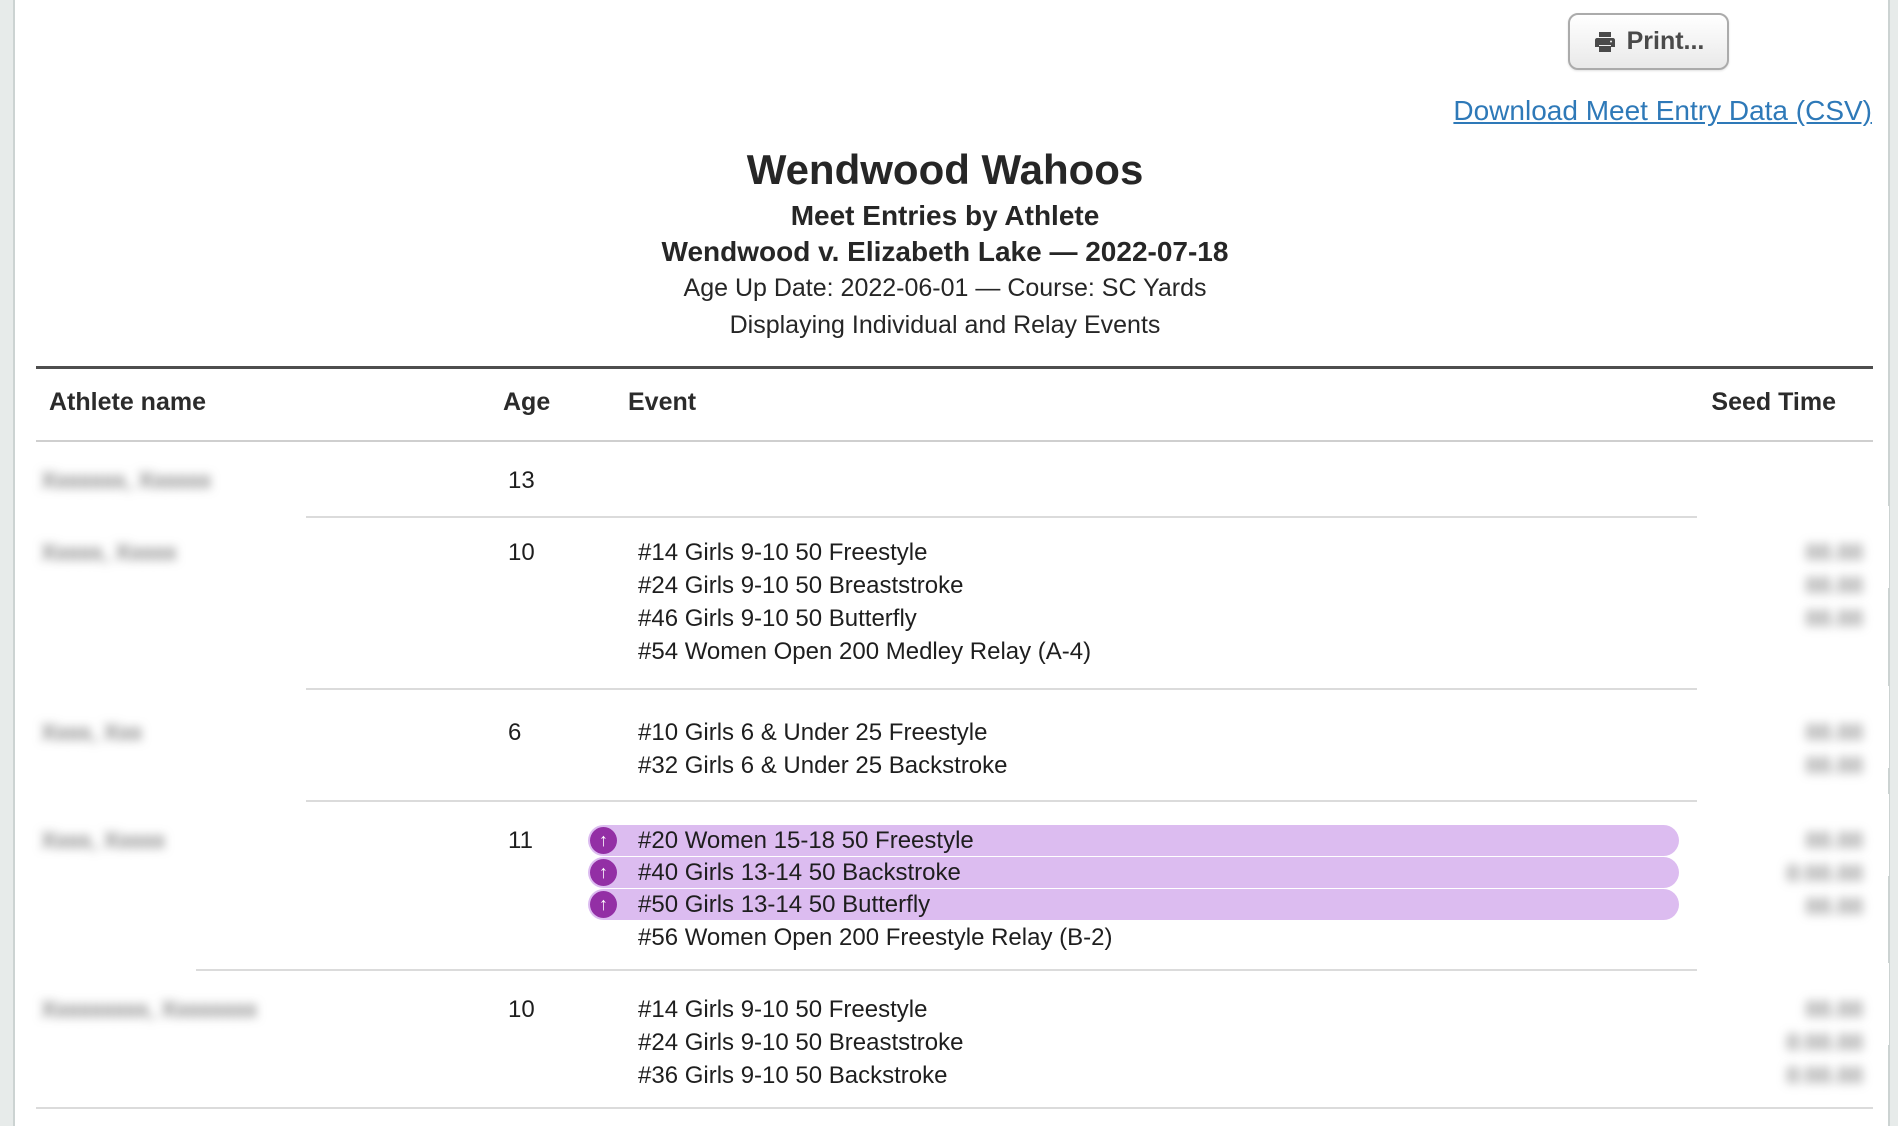 The image size is (1898, 1126). I want to click on seed-time-cell, so click(1788, 480).